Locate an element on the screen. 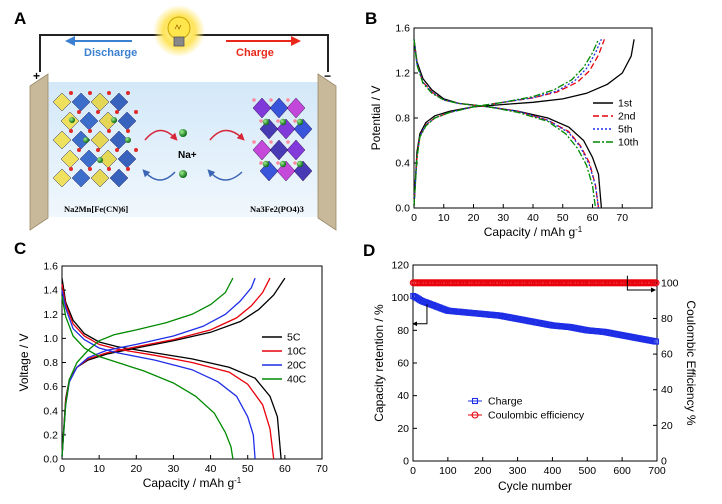  legend-label-charge: Charge is located at coordinates (505, 402).